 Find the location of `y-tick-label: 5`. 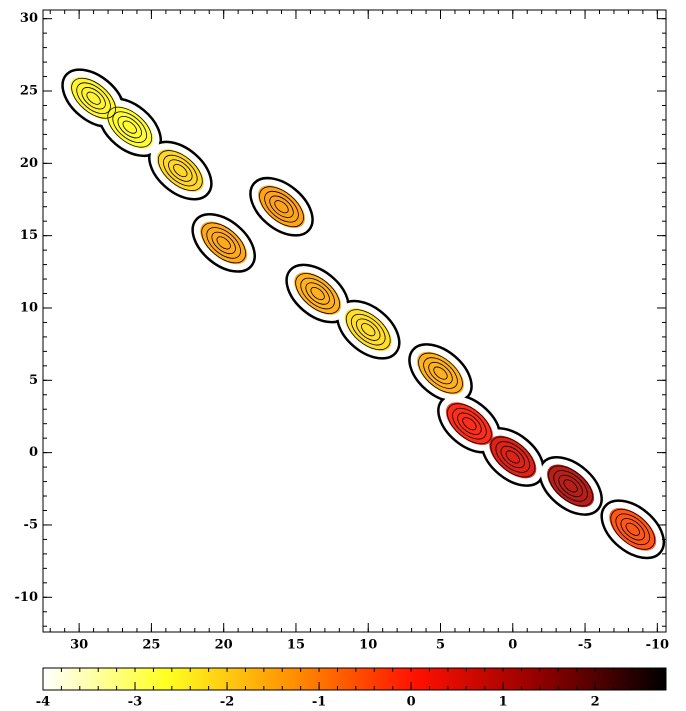

y-tick-label: 5 is located at coordinates (33, 380).